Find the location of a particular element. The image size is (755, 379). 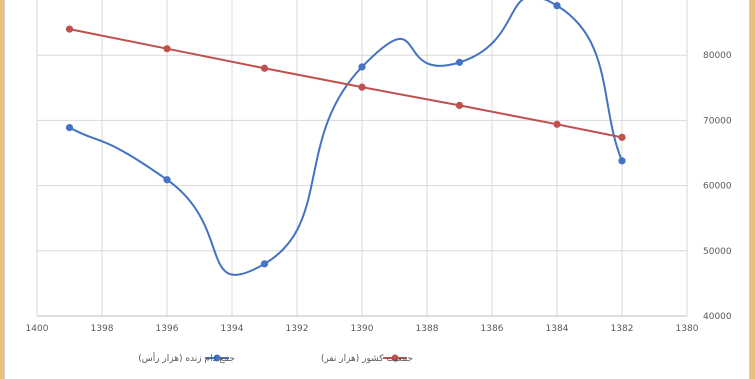

y-tick-label: 80000 is located at coordinates (717, 56).